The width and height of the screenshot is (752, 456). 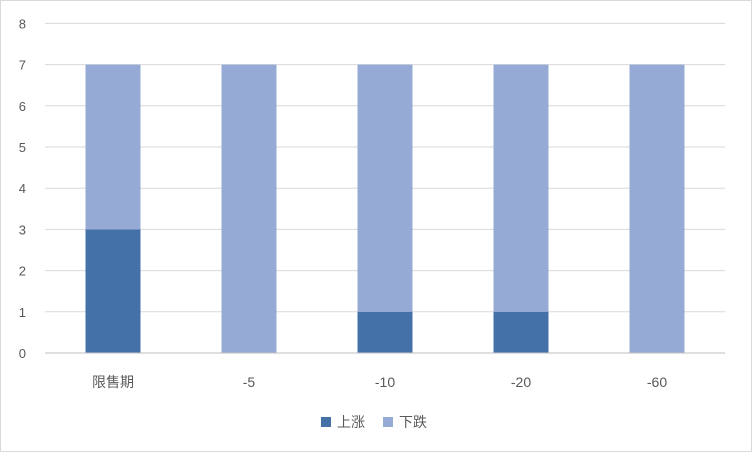 I want to click on x-tick-label: -5, so click(x=249, y=382).